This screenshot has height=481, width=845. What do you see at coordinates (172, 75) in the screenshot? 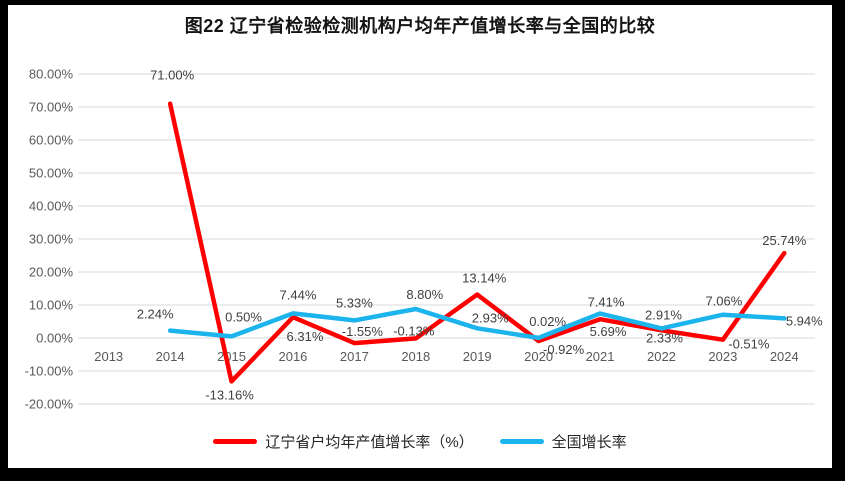
I see `data-label: 71.00%` at bounding box center [172, 75].